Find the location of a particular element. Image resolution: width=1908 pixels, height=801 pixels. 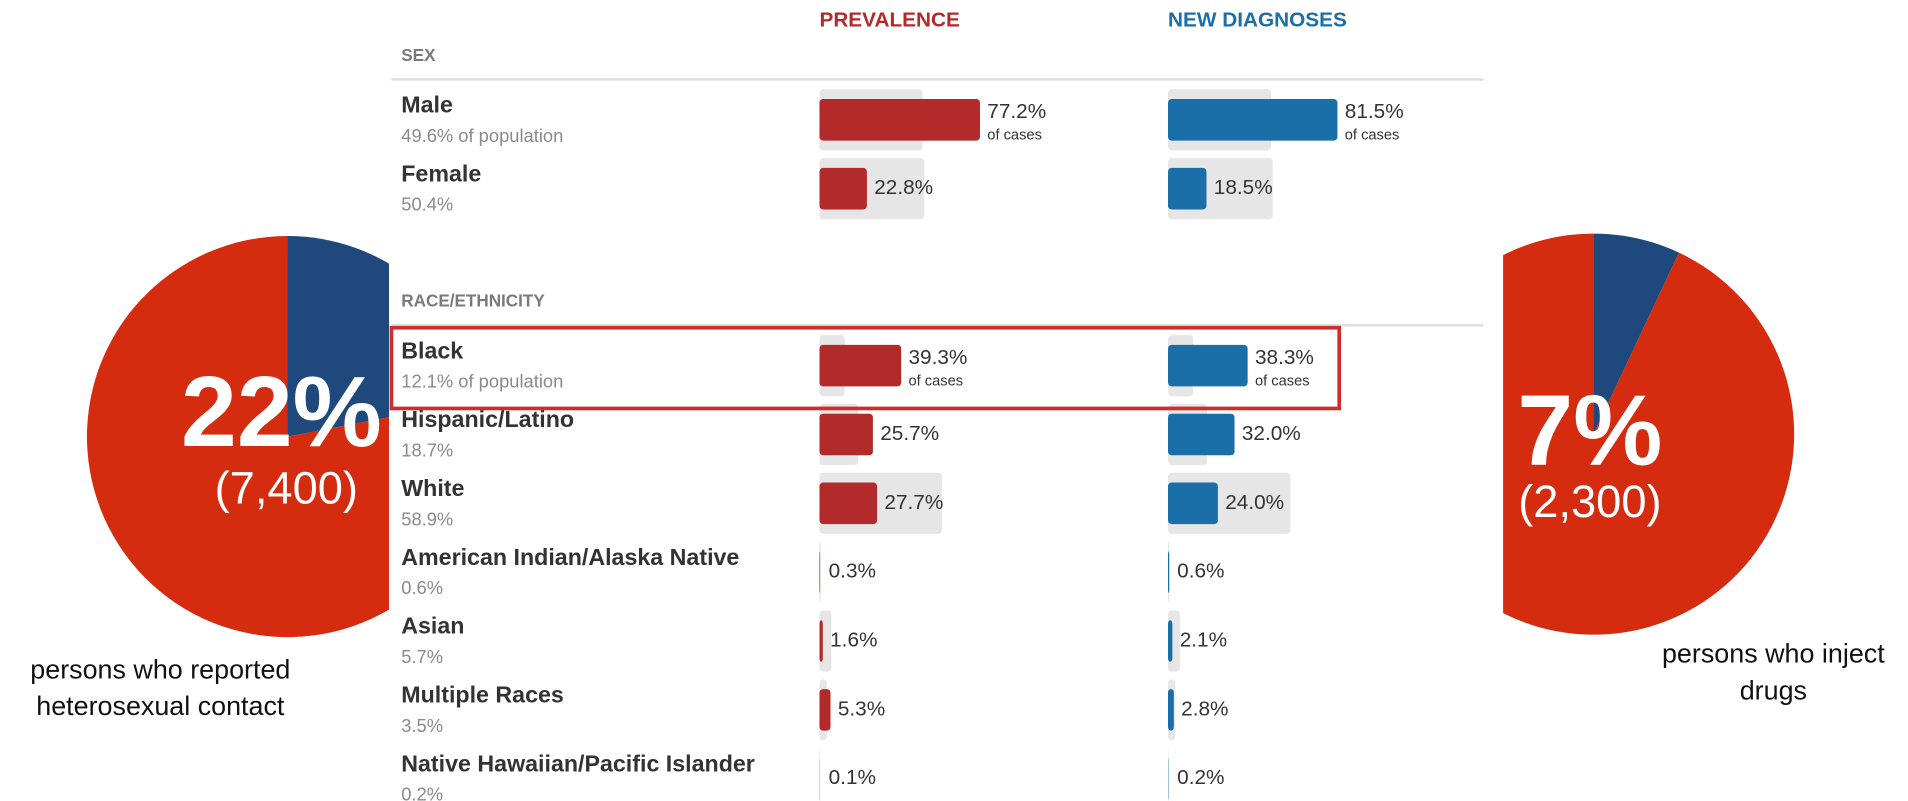

value-label: 38.3% is located at coordinates (1284, 357).